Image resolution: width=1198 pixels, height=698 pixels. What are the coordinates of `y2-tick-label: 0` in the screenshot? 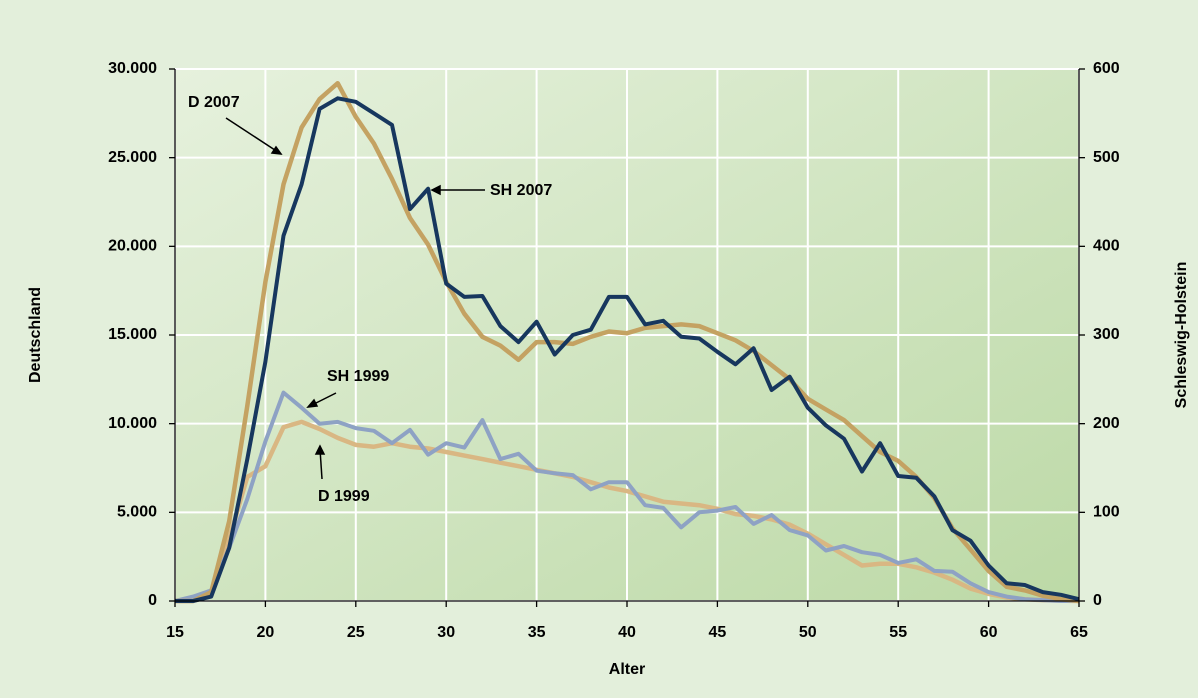 It's located at (1097, 600).